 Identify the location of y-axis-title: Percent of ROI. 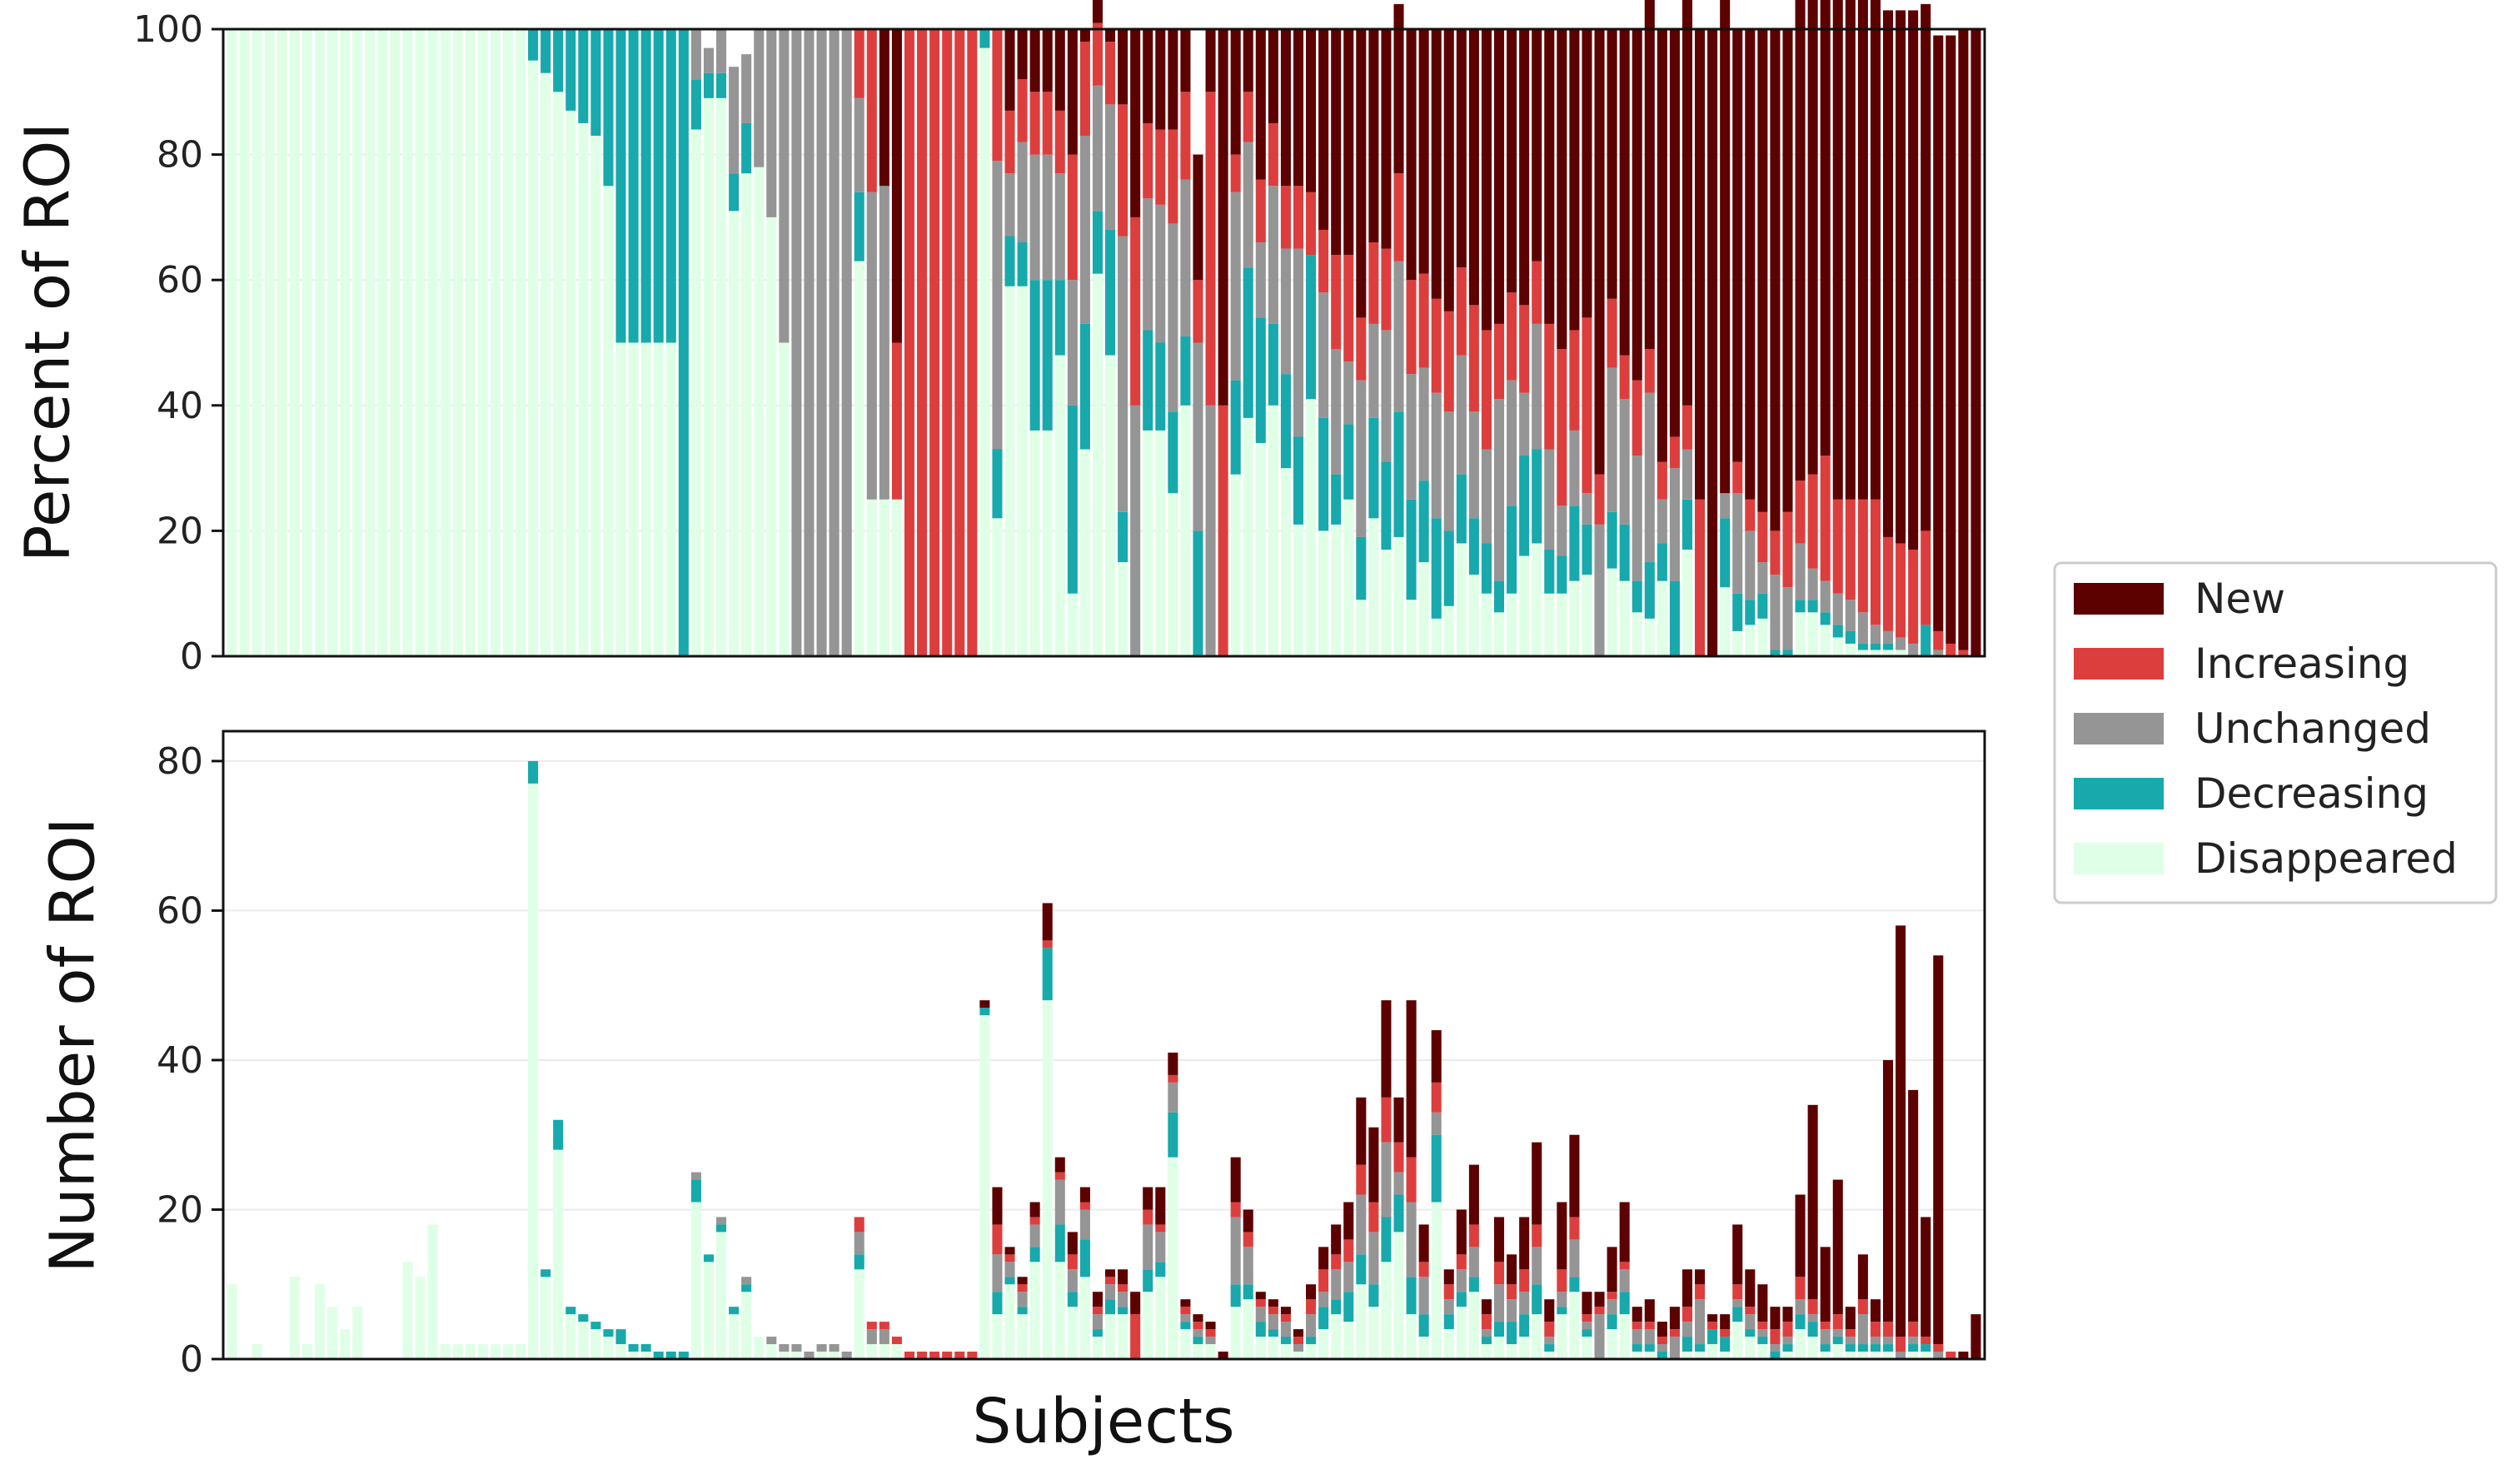
(48, 342).